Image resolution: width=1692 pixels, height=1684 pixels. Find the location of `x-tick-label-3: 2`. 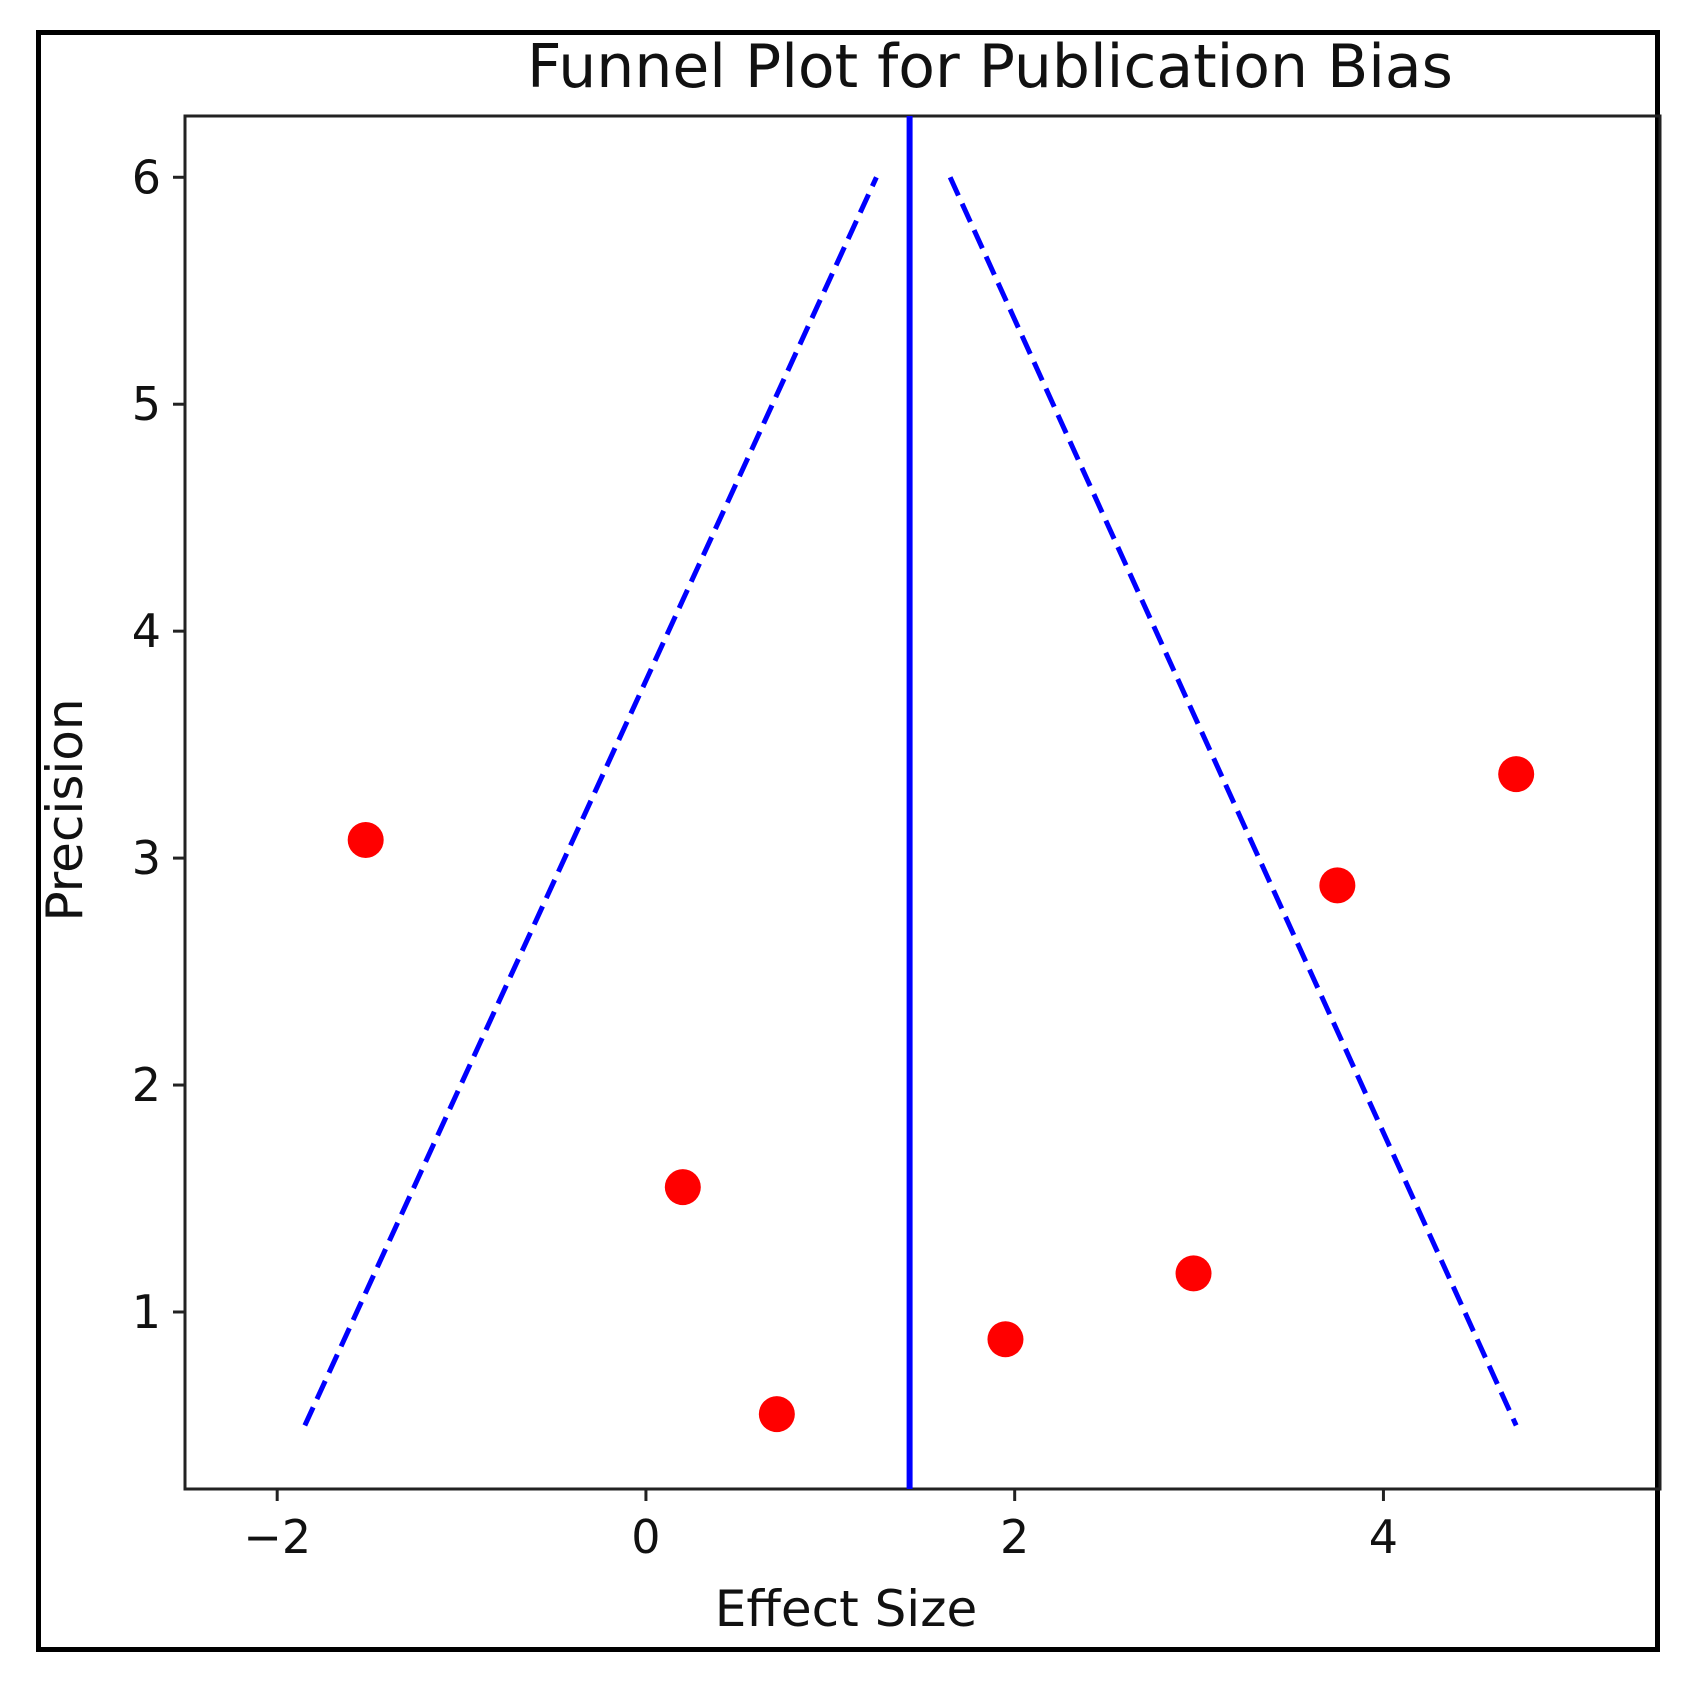

x-tick-label-3: 2 is located at coordinates (1014, 1537).